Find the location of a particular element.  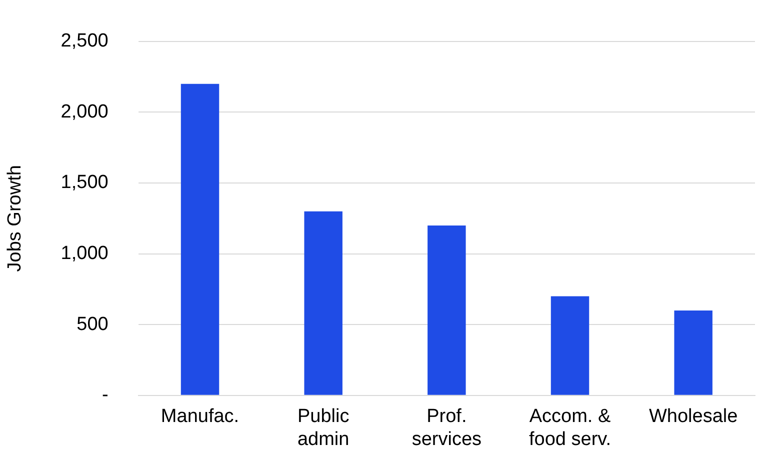

y-tick-label: 2,500 is located at coordinates (84, 41).